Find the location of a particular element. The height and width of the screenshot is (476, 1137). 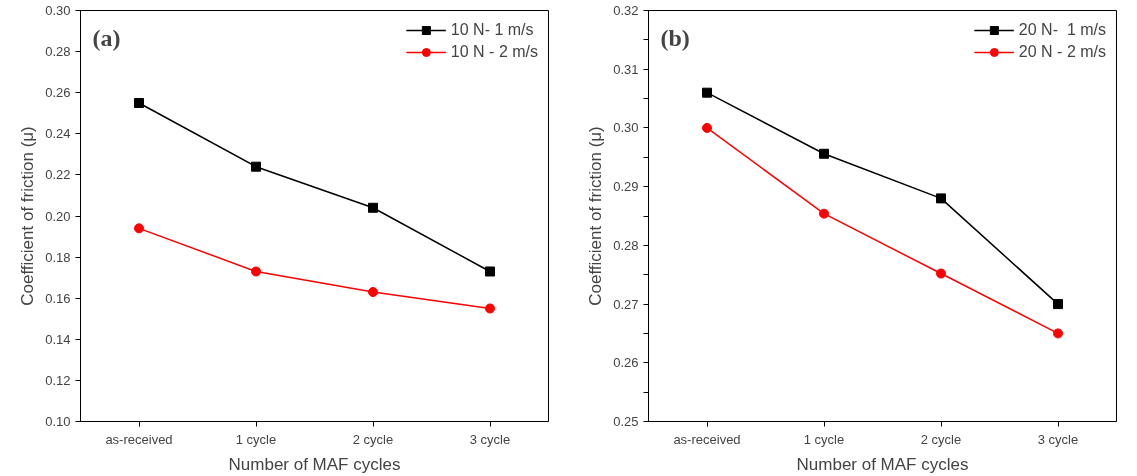

legend-label: 20 N- 1 m/s is located at coordinates (1062, 30).